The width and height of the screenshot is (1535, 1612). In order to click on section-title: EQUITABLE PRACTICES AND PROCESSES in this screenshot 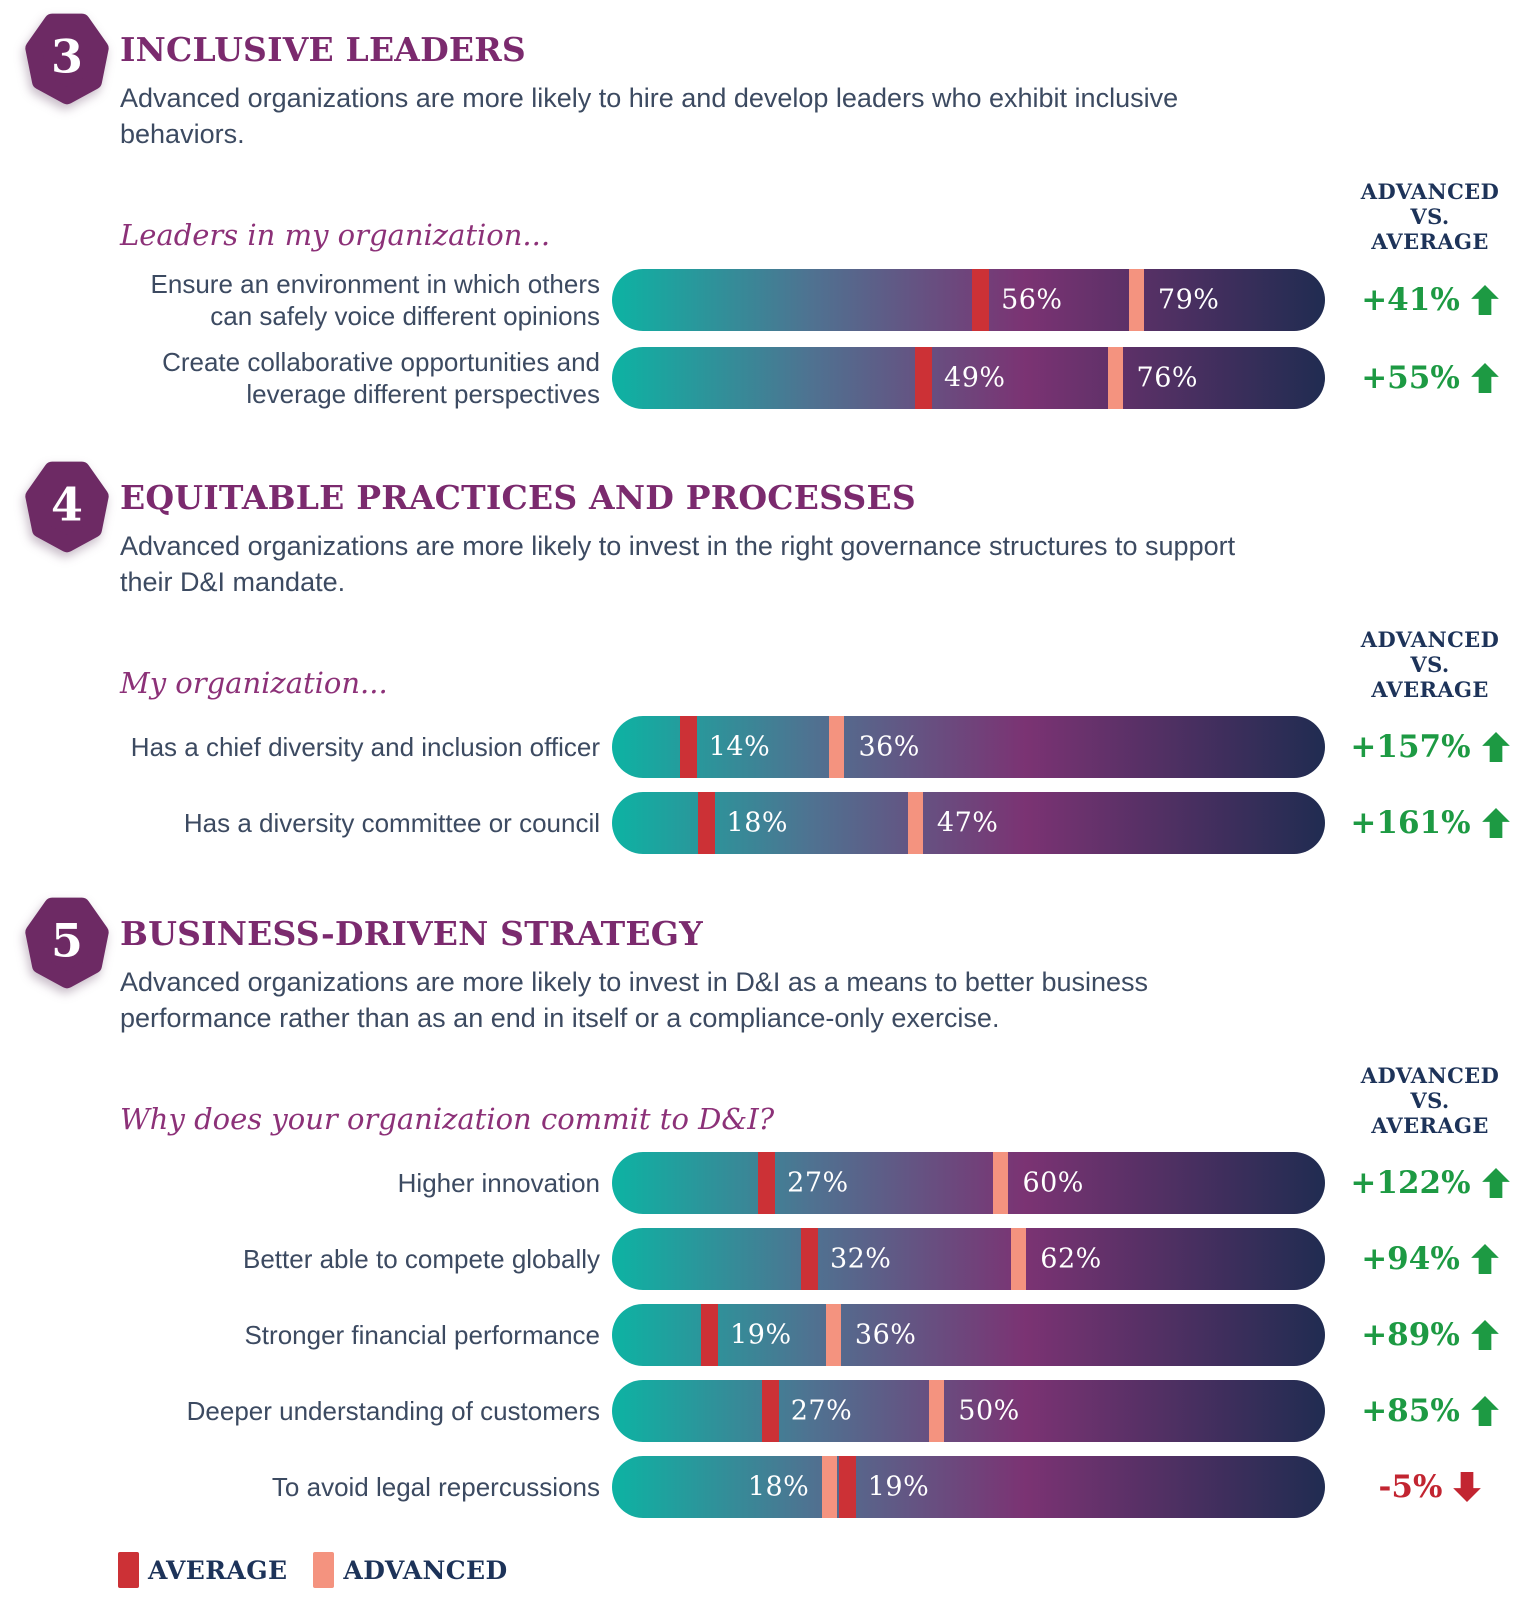, I will do `click(518, 497)`.